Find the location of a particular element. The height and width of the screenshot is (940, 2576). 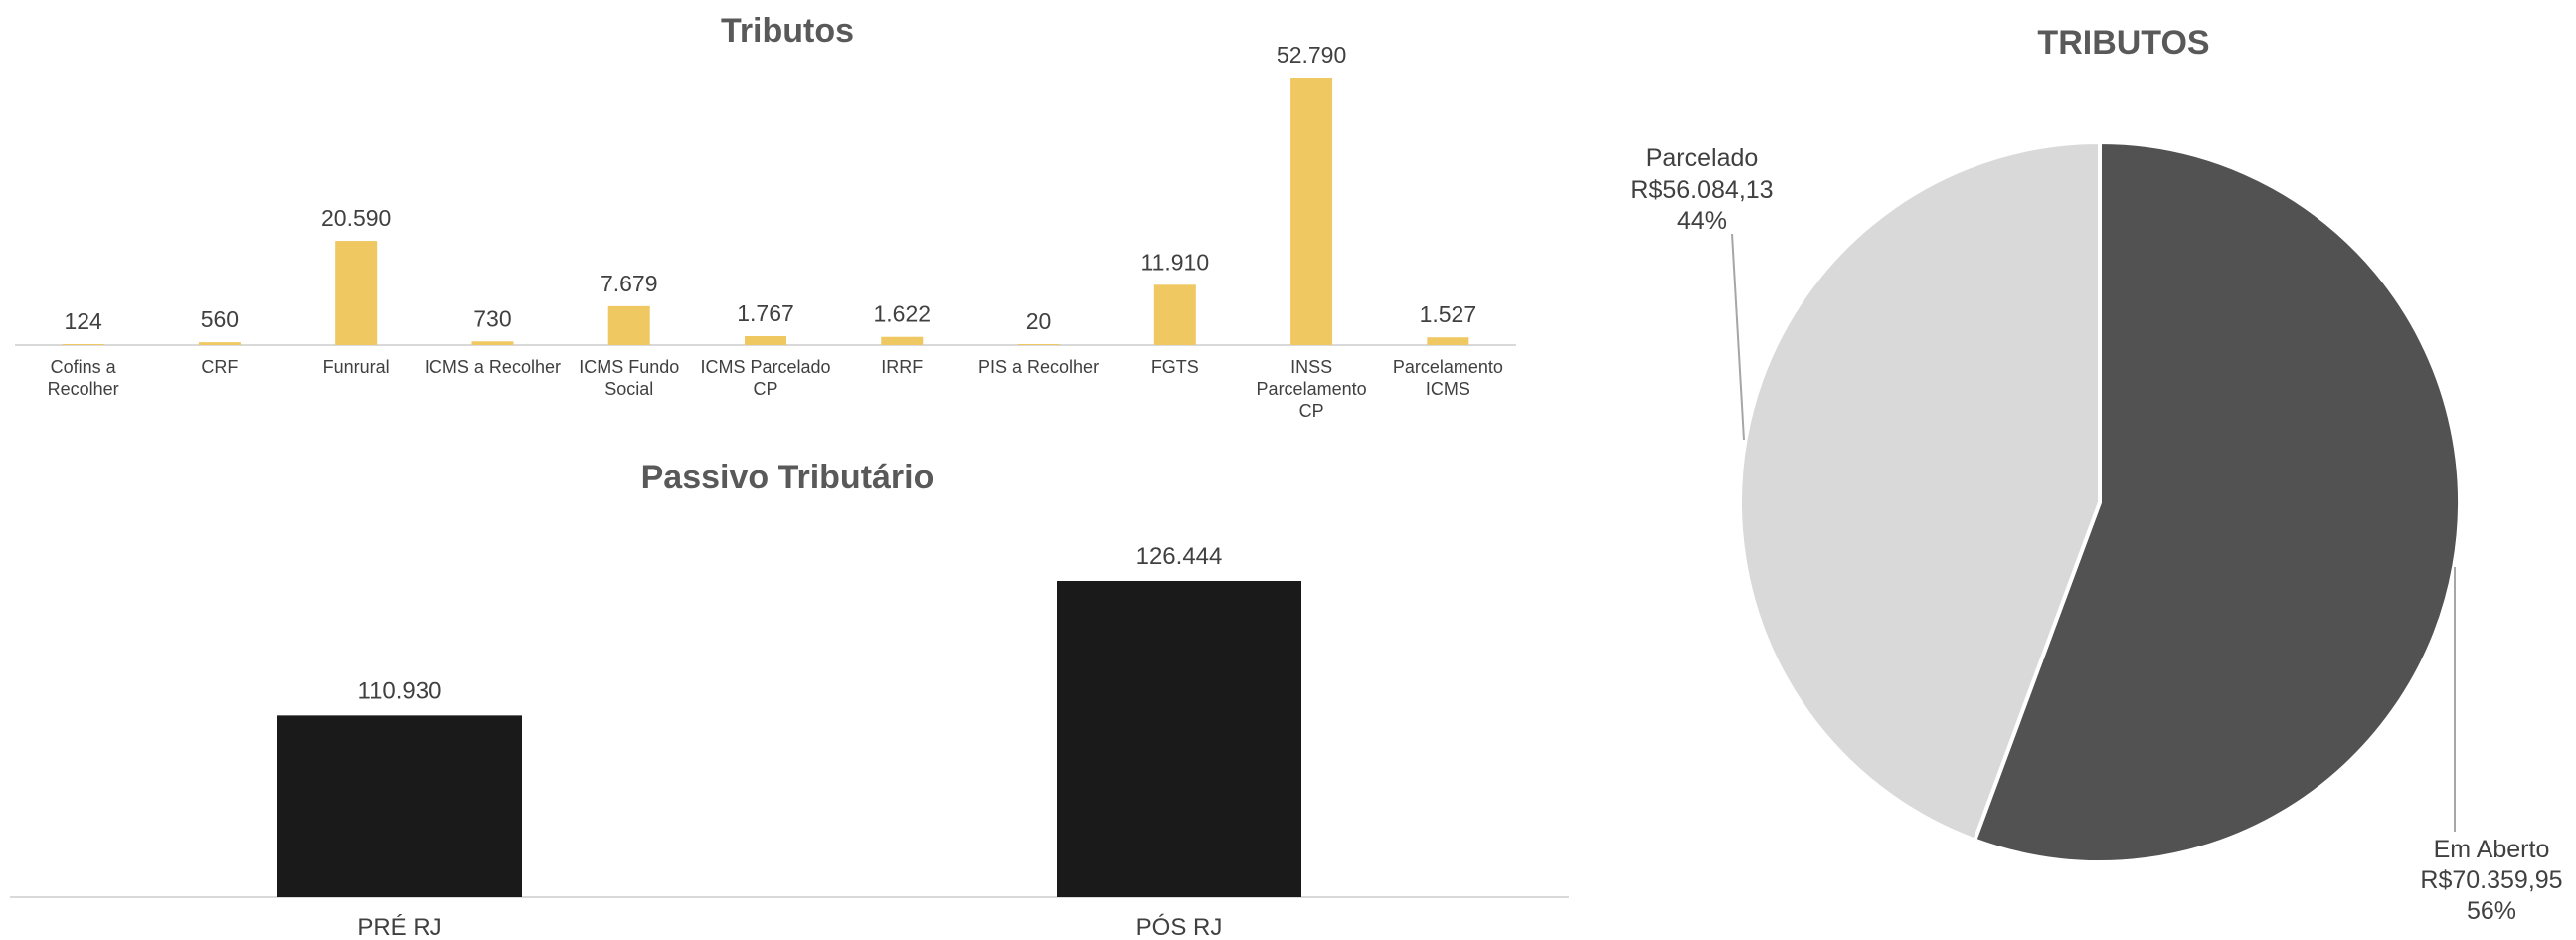

tick-label-icms-fundo-social: ICMS Fundo Social is located at coordinates (629, 378).